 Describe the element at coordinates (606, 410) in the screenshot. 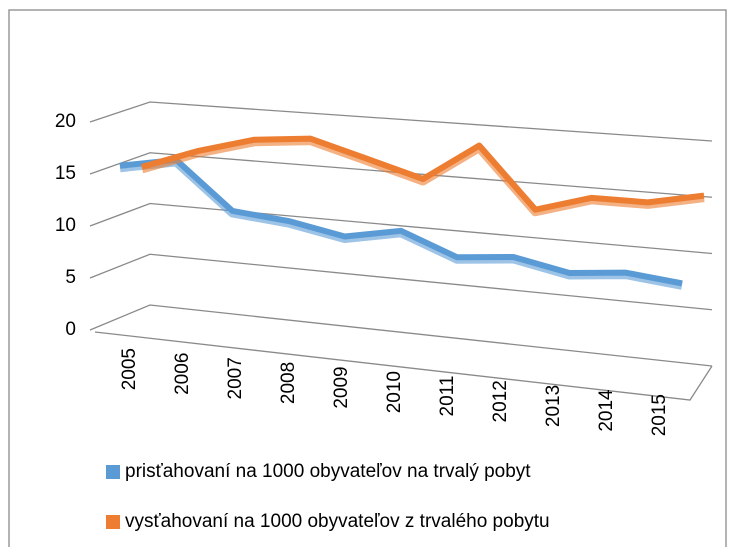

I see `x-tick-label: 2014` at that location.